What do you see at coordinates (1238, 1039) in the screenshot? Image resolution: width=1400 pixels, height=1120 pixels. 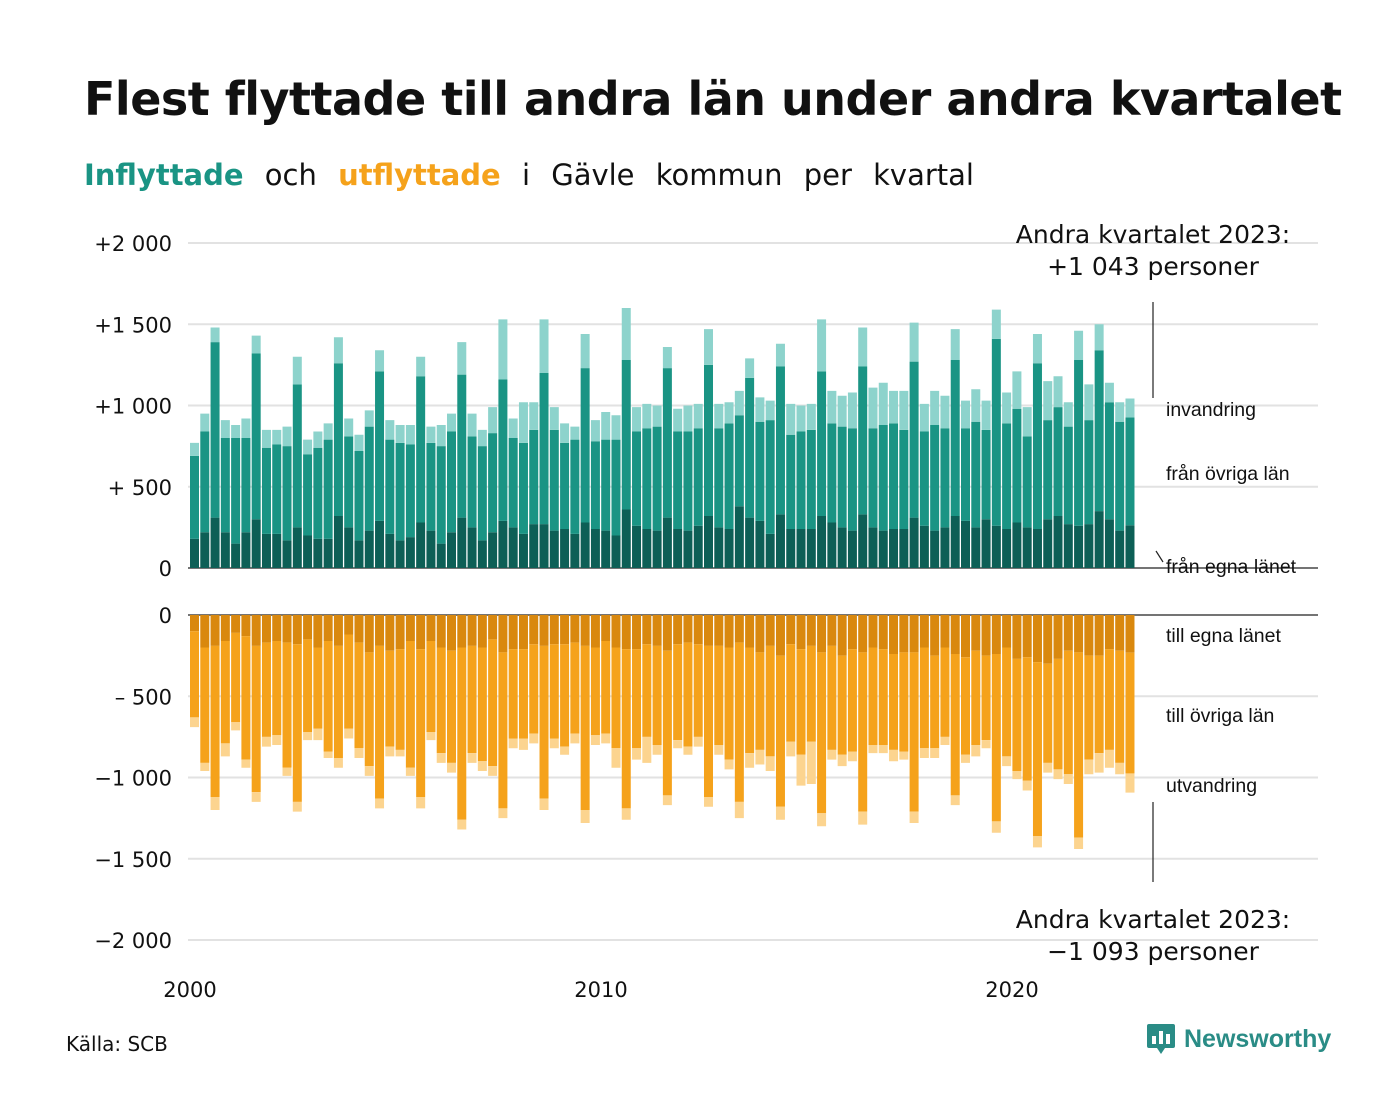 I see `newsworthy-logo: Newsworthy` at bounding box center [1238, 1039].